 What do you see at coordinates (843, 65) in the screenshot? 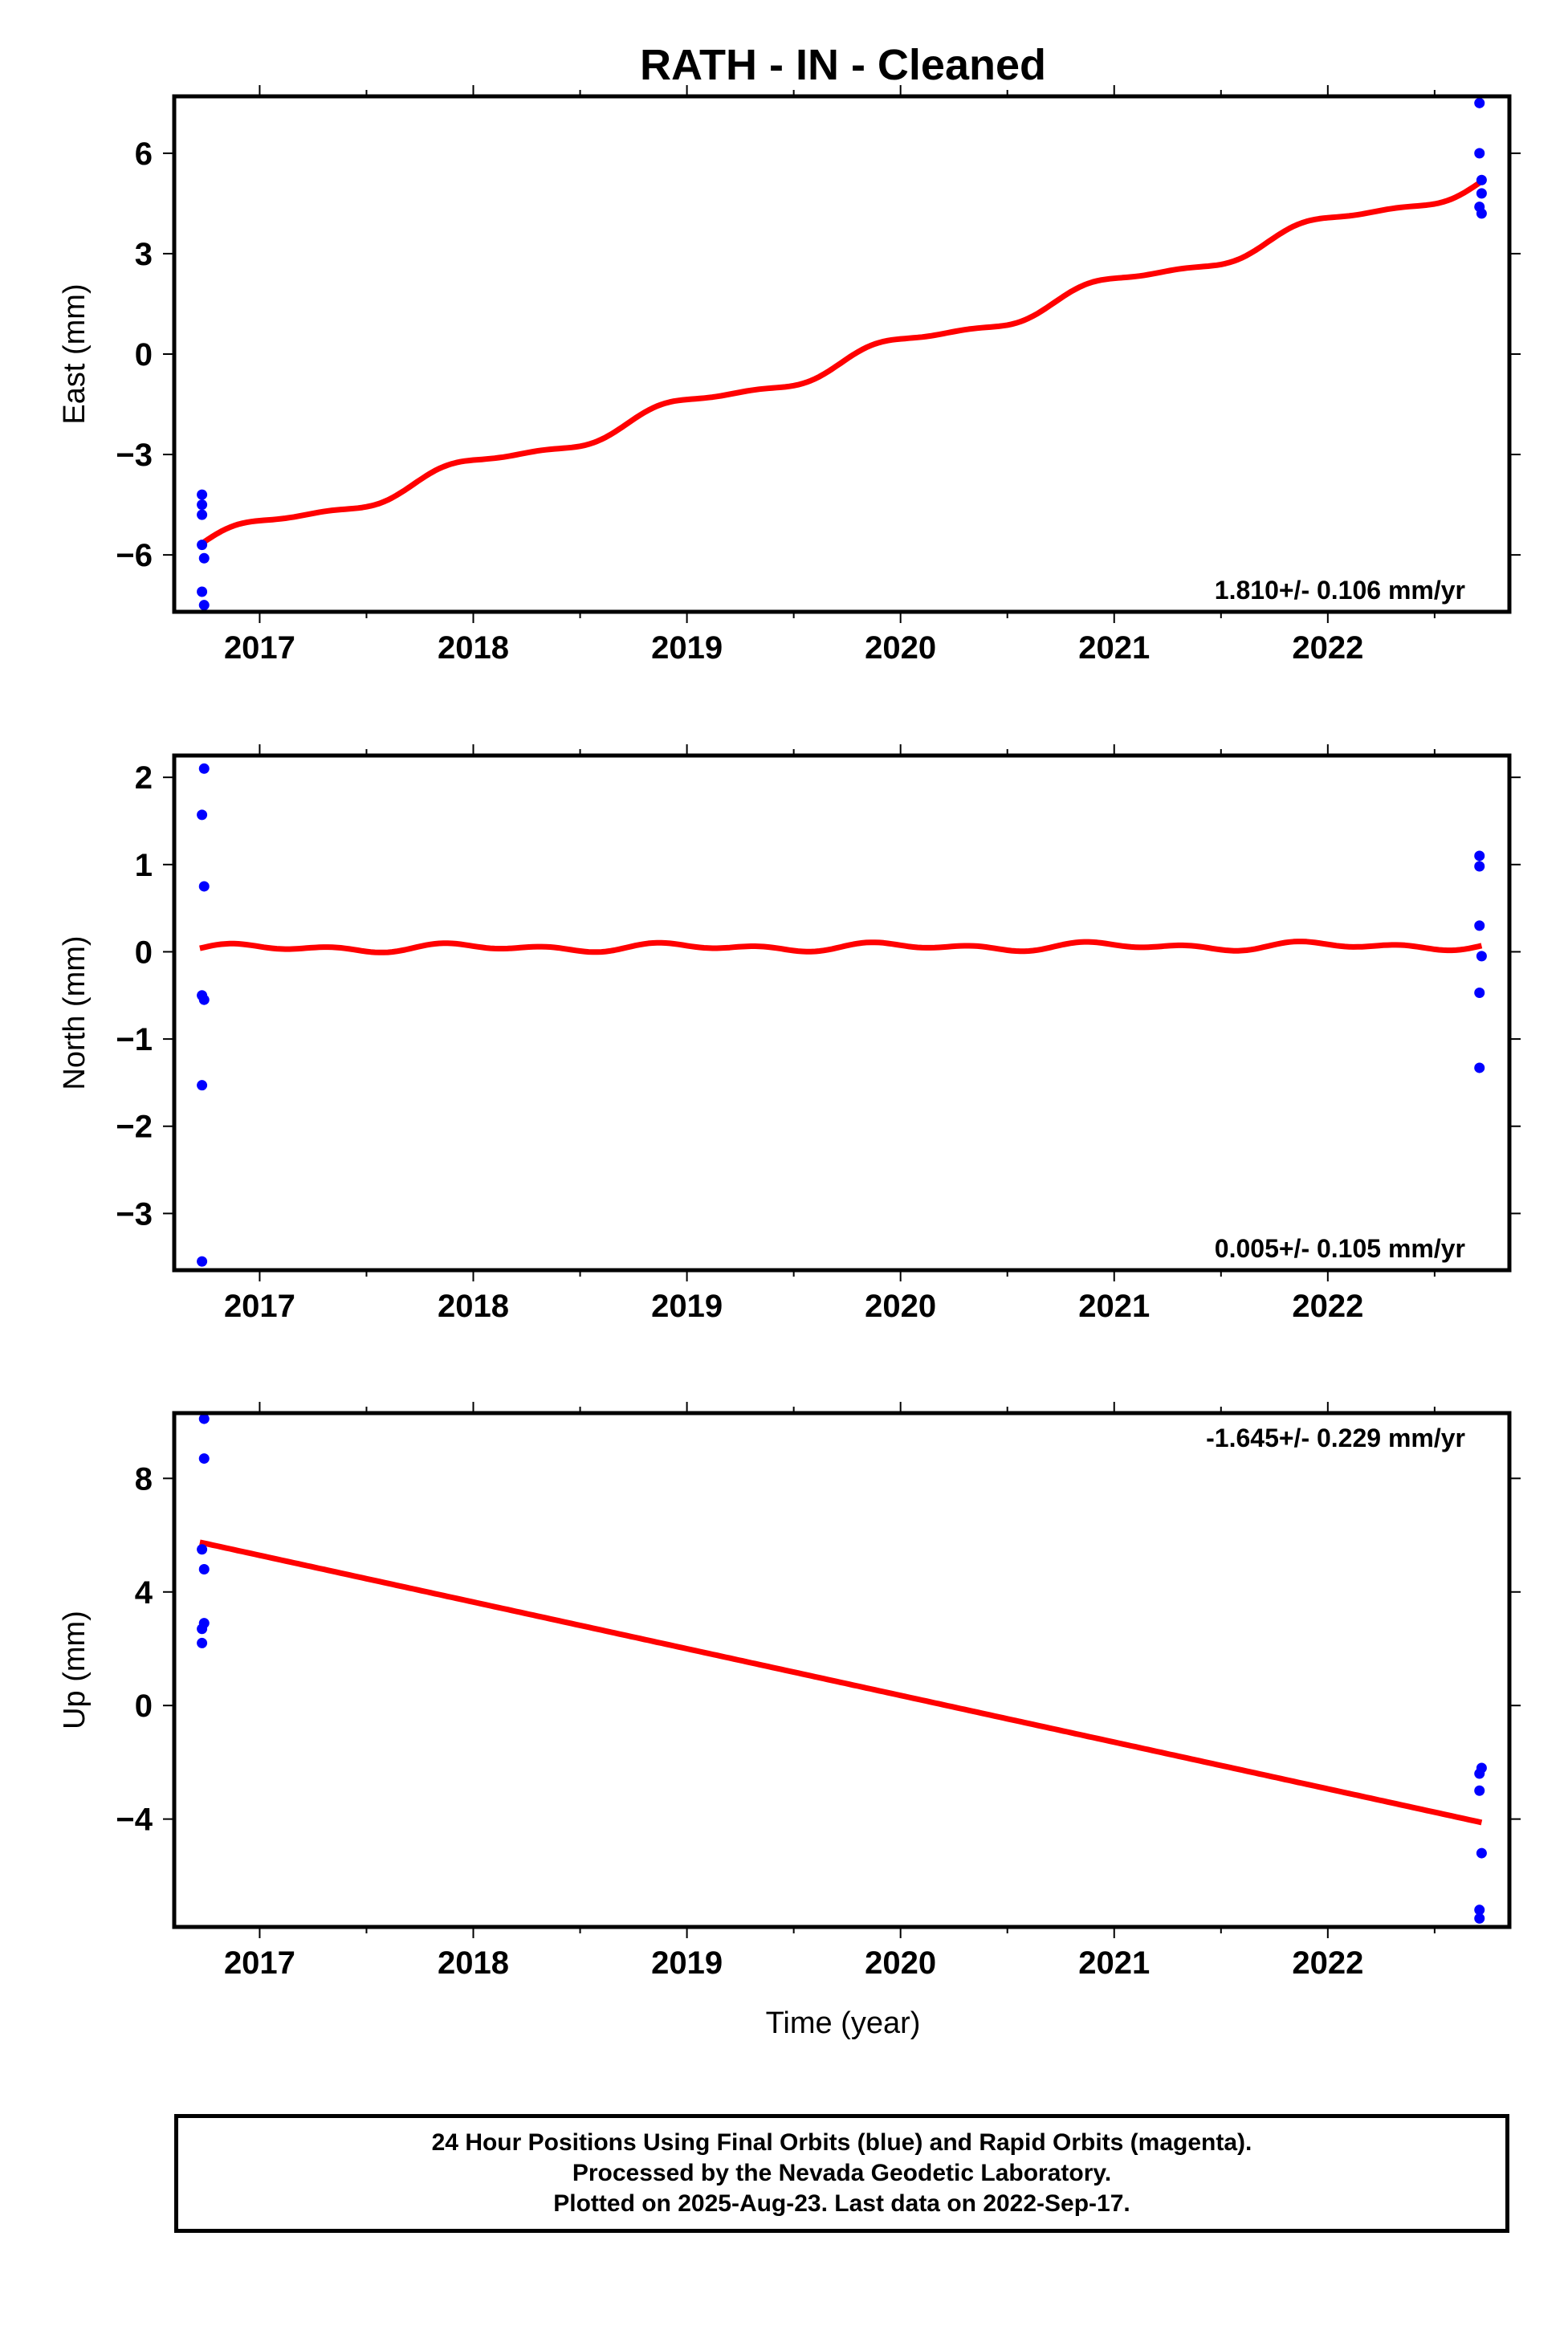
I see `chart-title: RATH - IN - Cleaned` at bounding box center [843, 65].